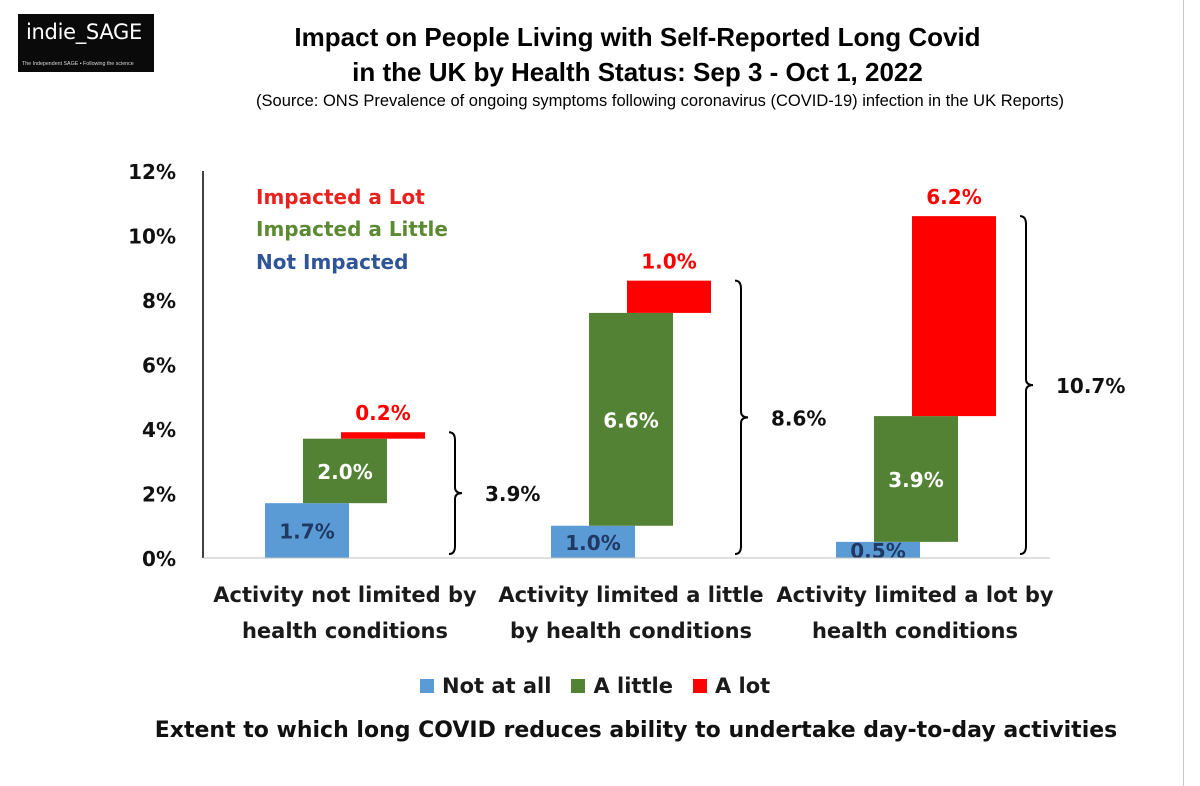 The image size is (1200, 786). What do you see at coordinates (345, 595) in the screenshot?
I see `category-label-line: Activity not limited by` at bounding box center [345, 595].